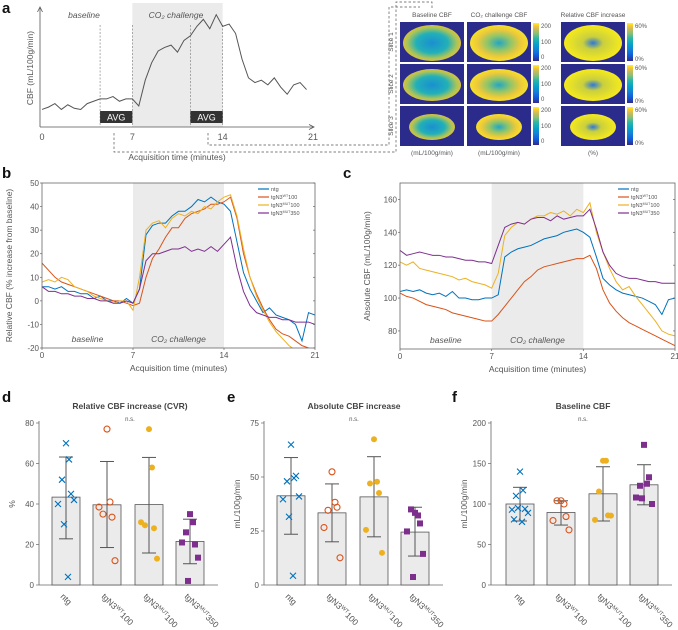  I want to click on y-tick-label: 120, so click(391, 265).